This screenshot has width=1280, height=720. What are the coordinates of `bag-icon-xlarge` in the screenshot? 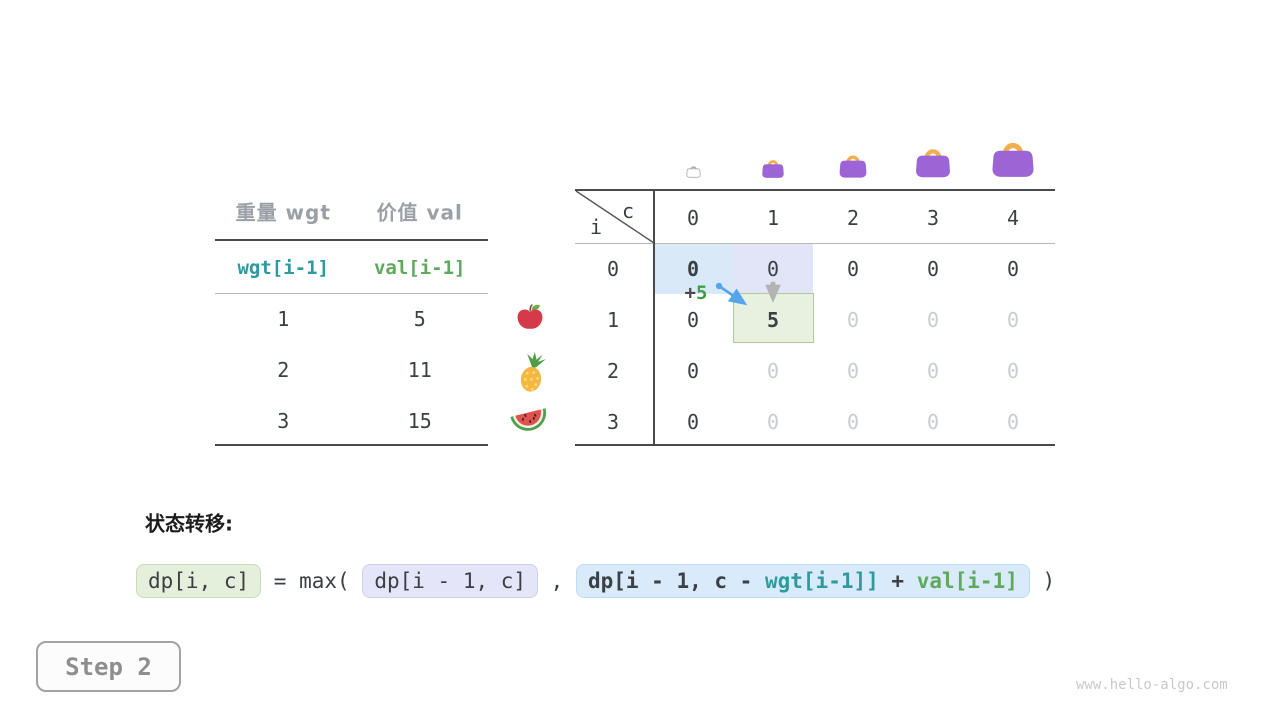 It's located at (1013, 158).